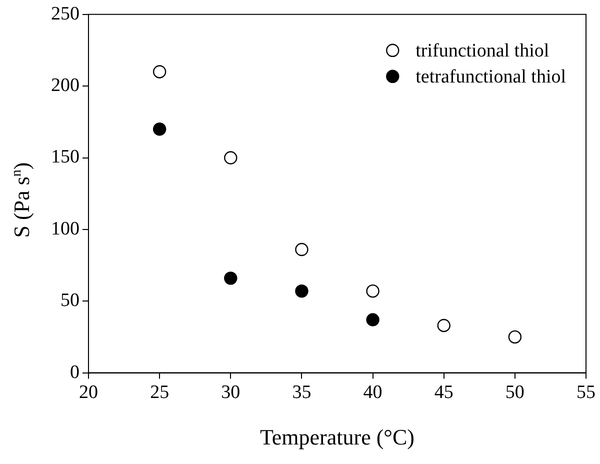 This screenshot has height=464, width=600. What do you see at coordinates (65, 13) in the screenshot?
I see `y-tick-label: 250` at bounding box center [65, 13].